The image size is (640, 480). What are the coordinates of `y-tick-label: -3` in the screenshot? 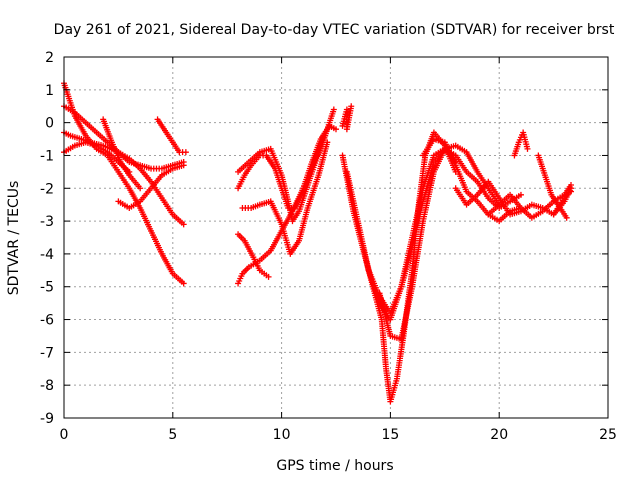 It's located at (47, 222).